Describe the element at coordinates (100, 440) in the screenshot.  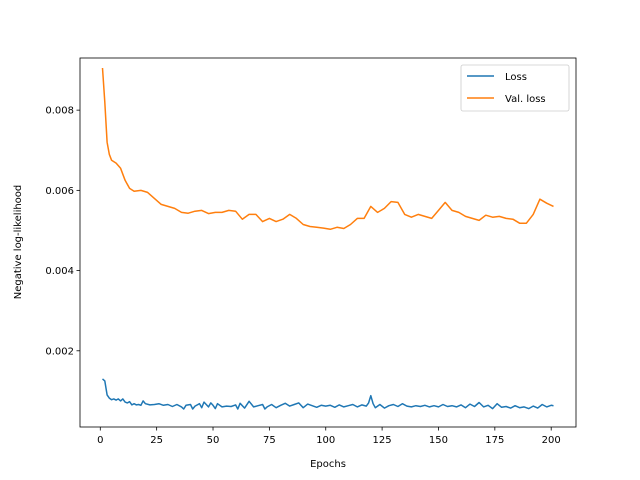
I see `x-tick-label: 0` at that location.